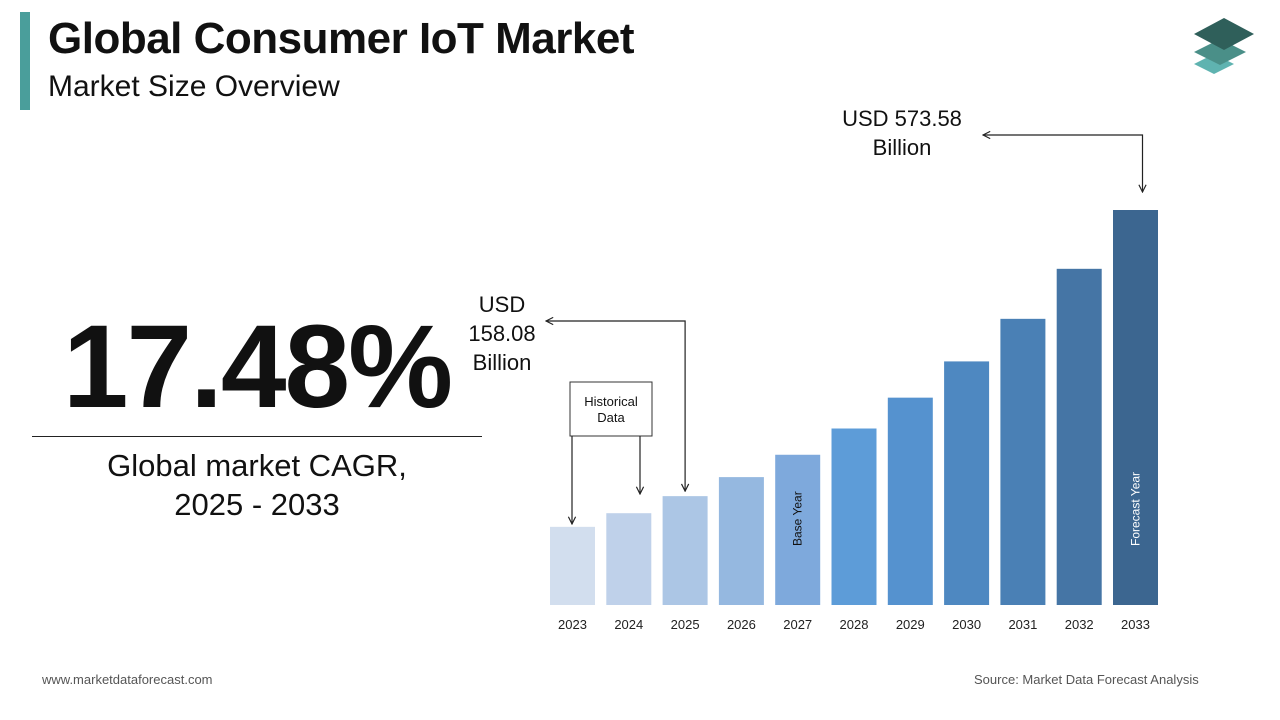  What do you see at coordinates (611, 401) in the screenshot?
I see `historical-data-label-line1: Historical` at bounding box center [611, 401].